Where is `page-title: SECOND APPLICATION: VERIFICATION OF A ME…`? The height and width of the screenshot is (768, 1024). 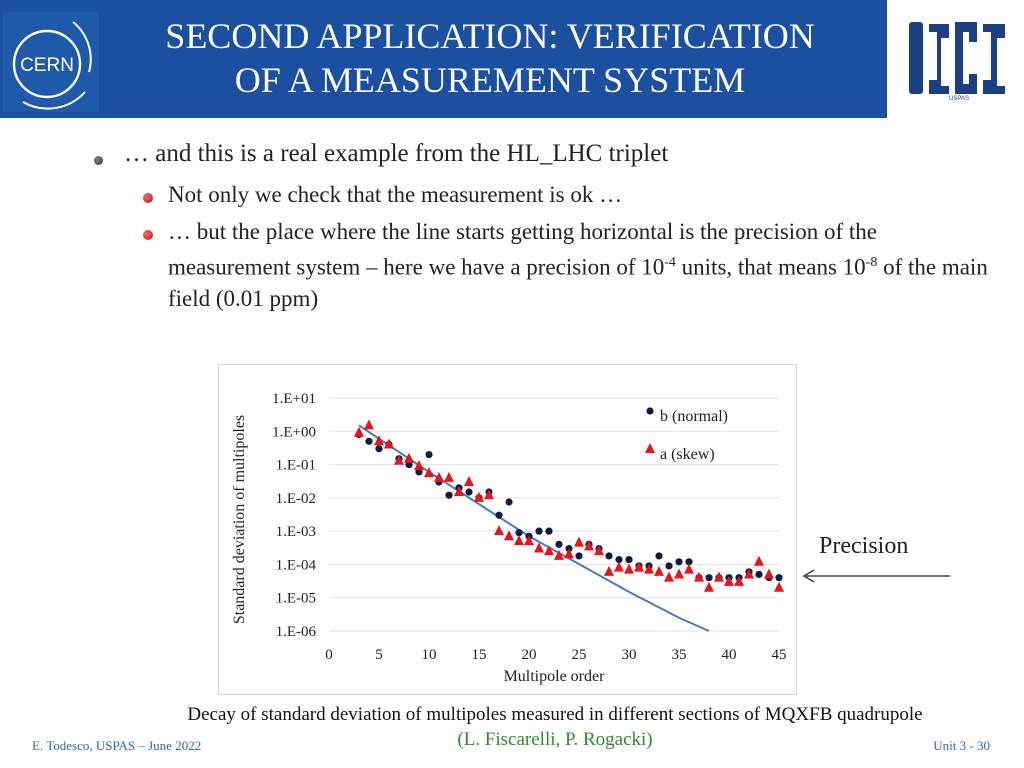
page-title: SECOND APPLICATION: VERIFICATION OF A ME… is located at coordinates (490, 58).